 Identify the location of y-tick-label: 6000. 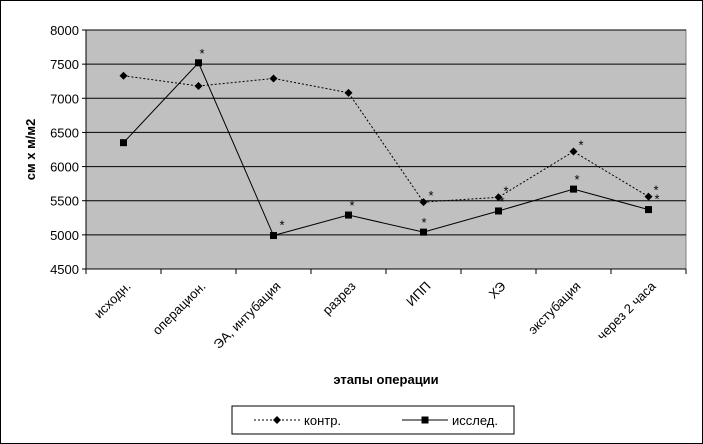
(64, 167).